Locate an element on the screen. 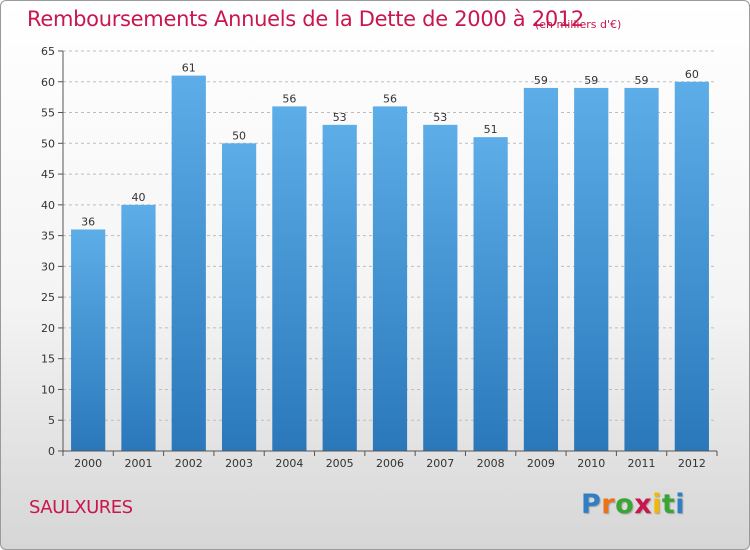 Image resolution: width=750 pixels, height=550 pixels. y-tick-label-5: 5 is located at coordinates (51, 420).